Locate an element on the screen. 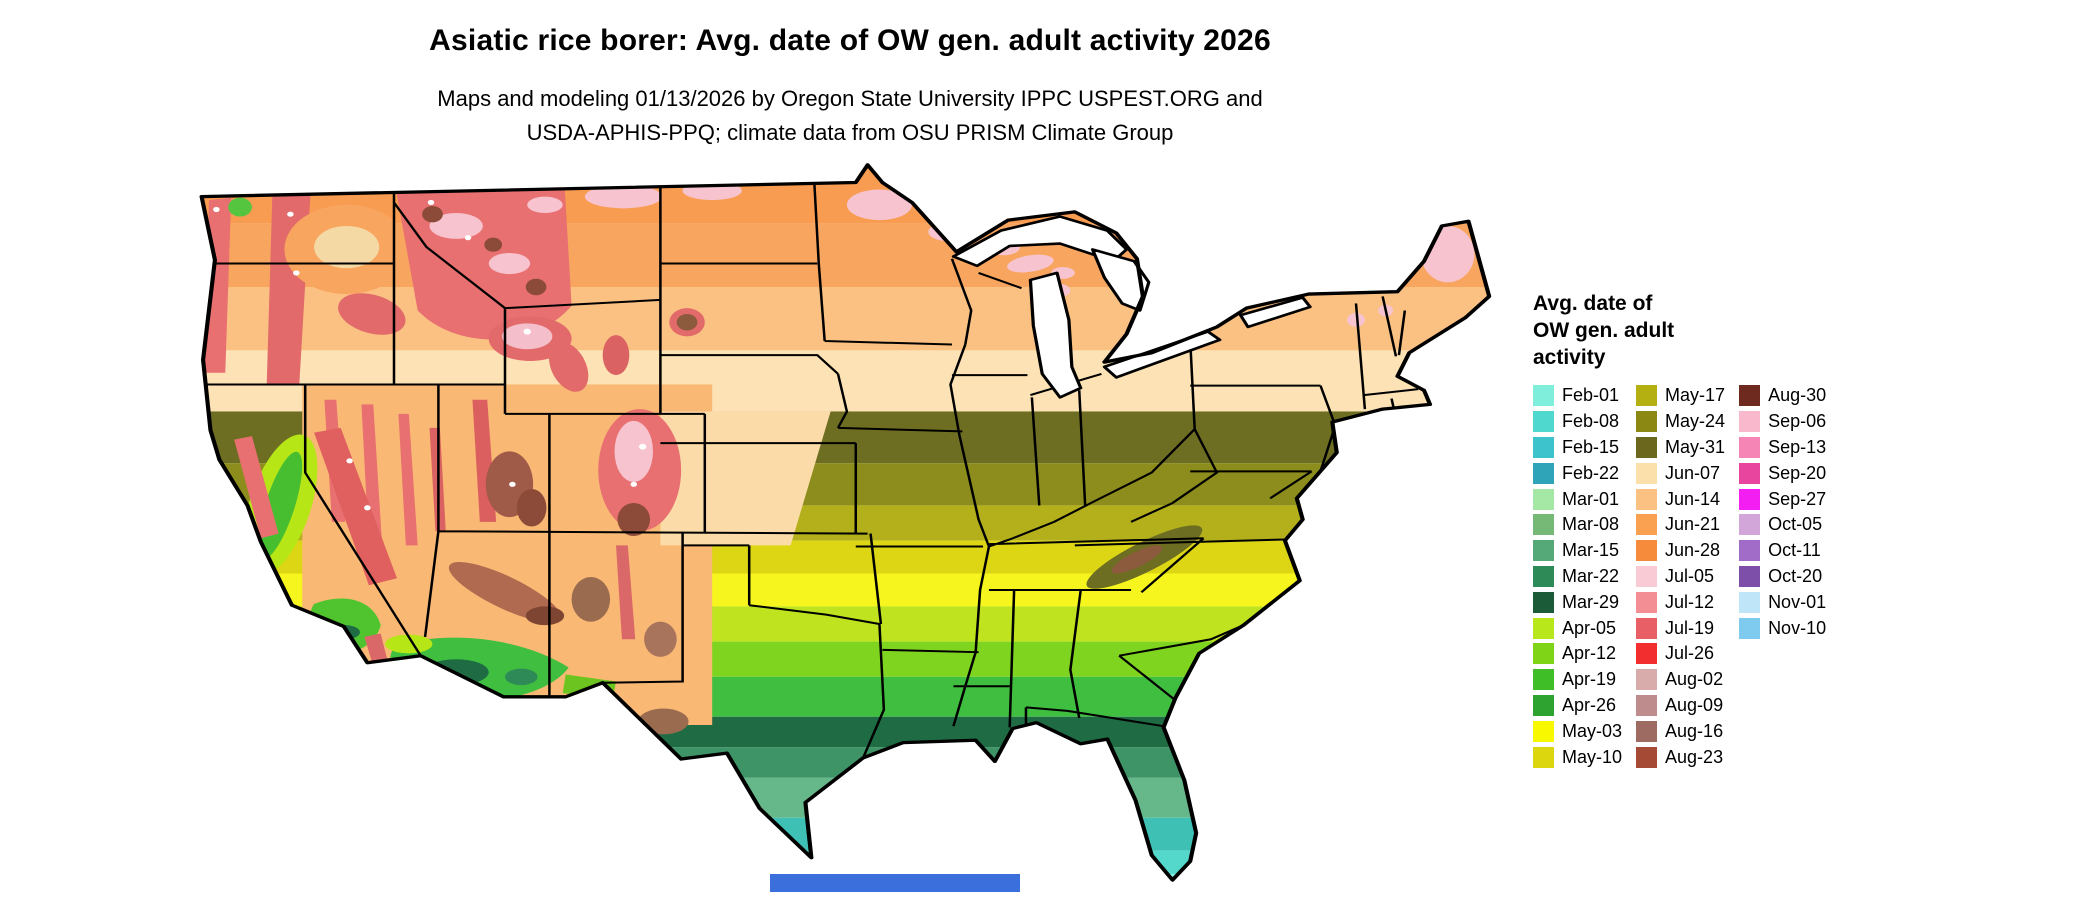 The width and height of the screenshot is (2100, 907). legend-entry: Jun-21 is located at coordinates (1680, 525).